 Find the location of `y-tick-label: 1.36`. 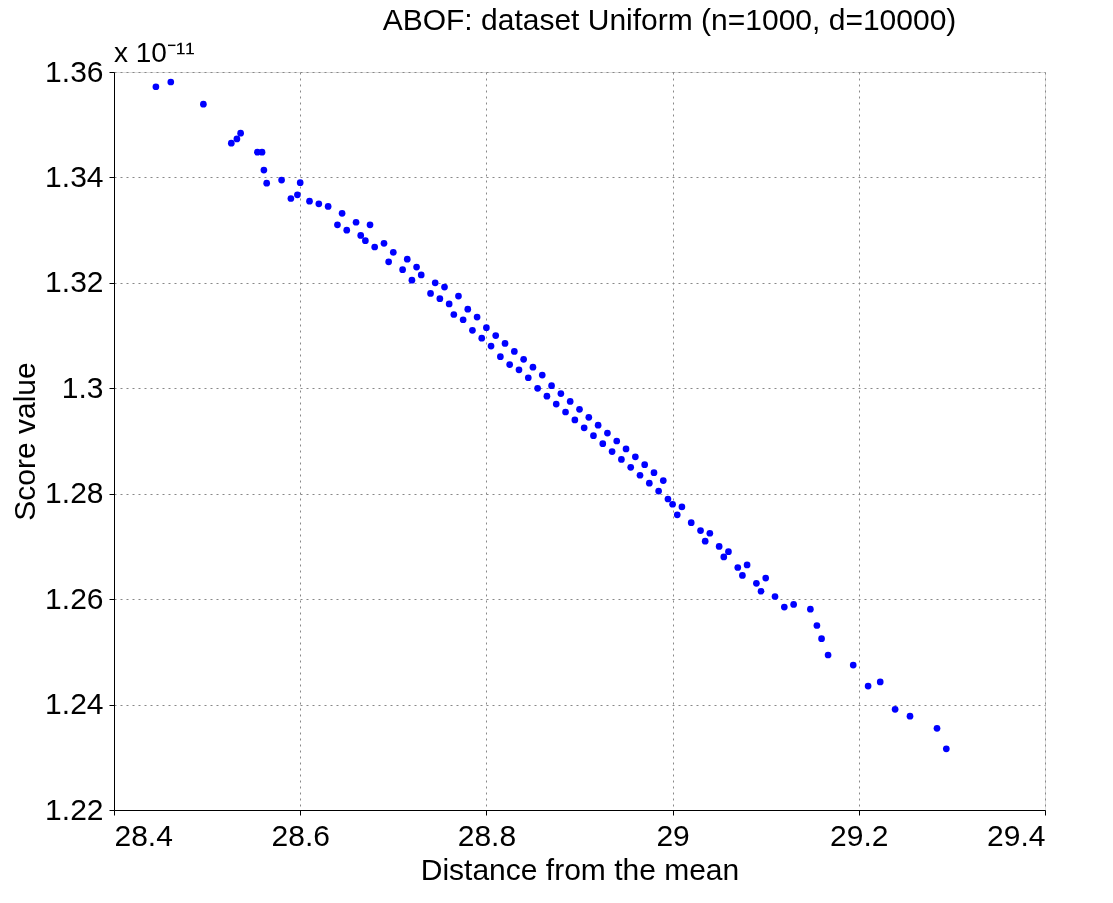

y-tick-label: 1.36 is located at coordinates (74, 71).